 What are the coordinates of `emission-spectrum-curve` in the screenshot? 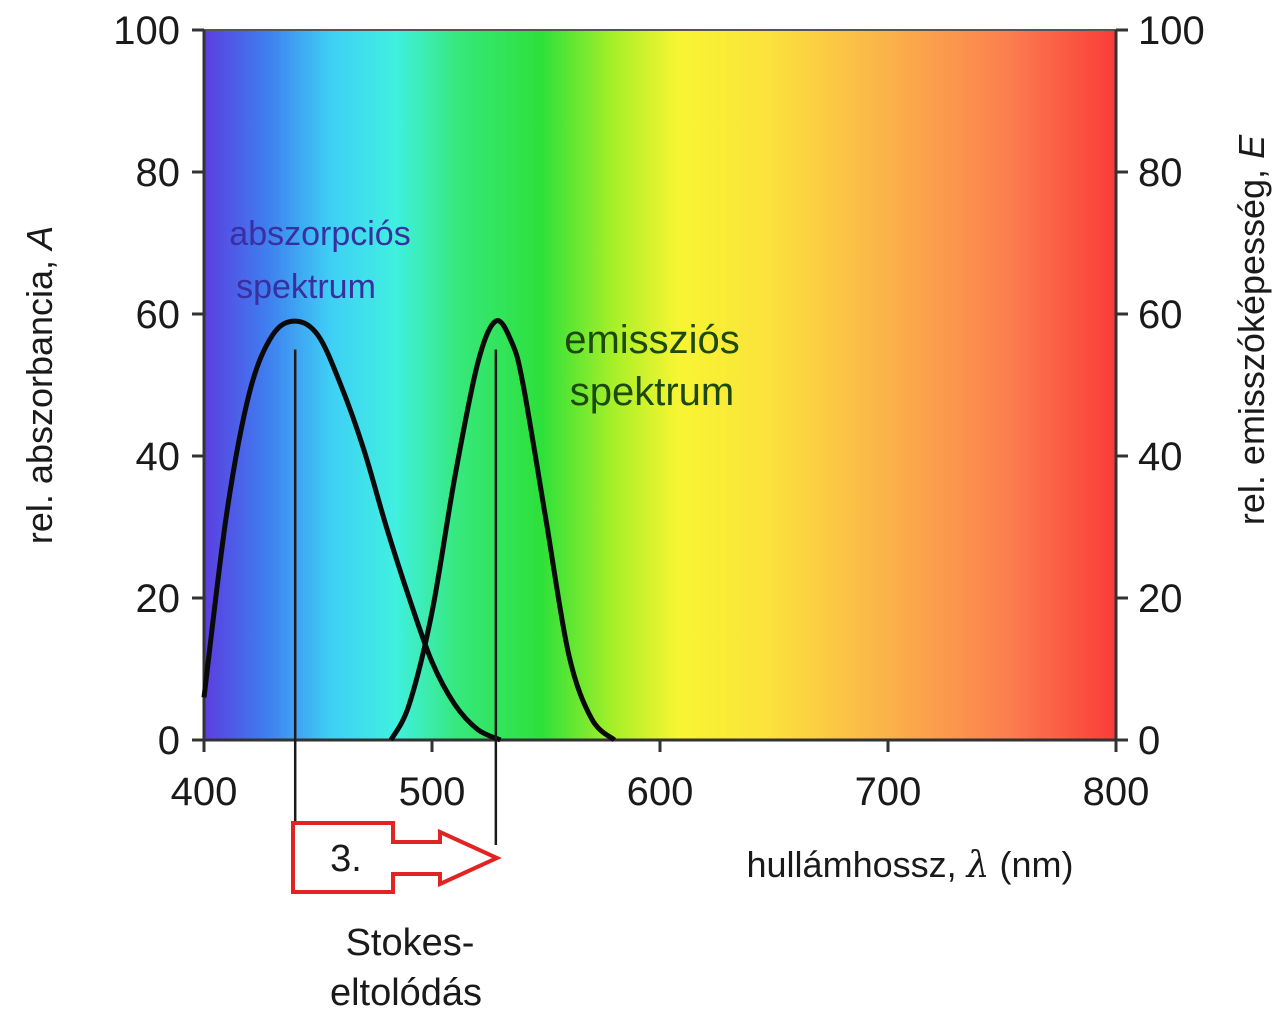 It's located at (502, 530).